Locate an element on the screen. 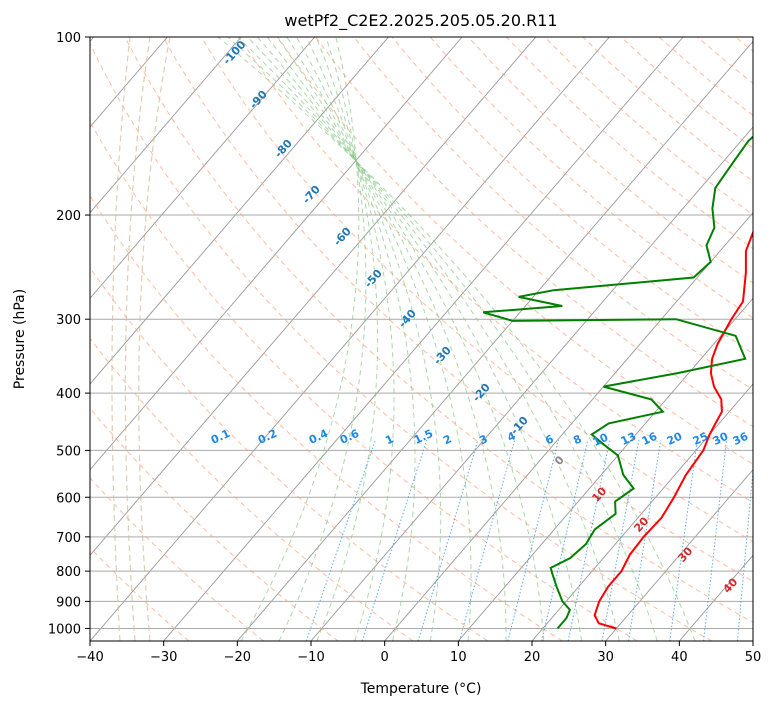 The width and height of the screenshot is (775, 708). mixing-ratio-label: 0.6 is located at coordinates (349, 437).